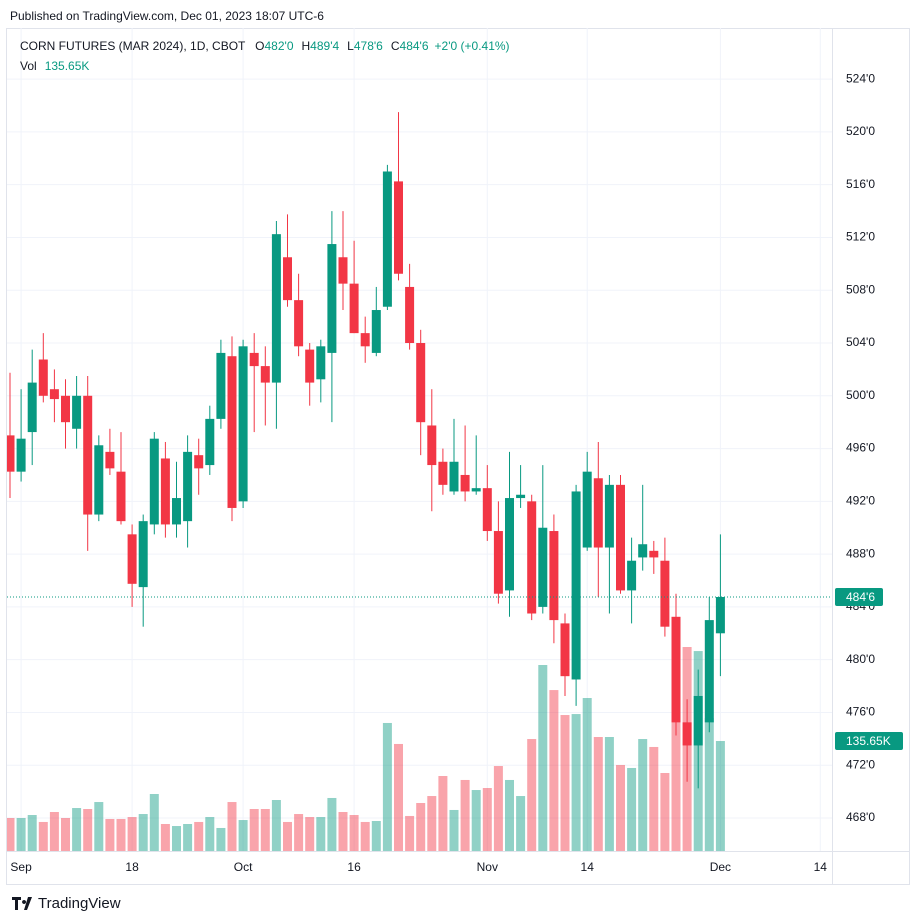 The width and height of the screenshot is (916, 923). What do you see at coordinates (860, 237) in the screenshot?
I see `y-tick-label: 512'0` at bounding box center [860, 237].